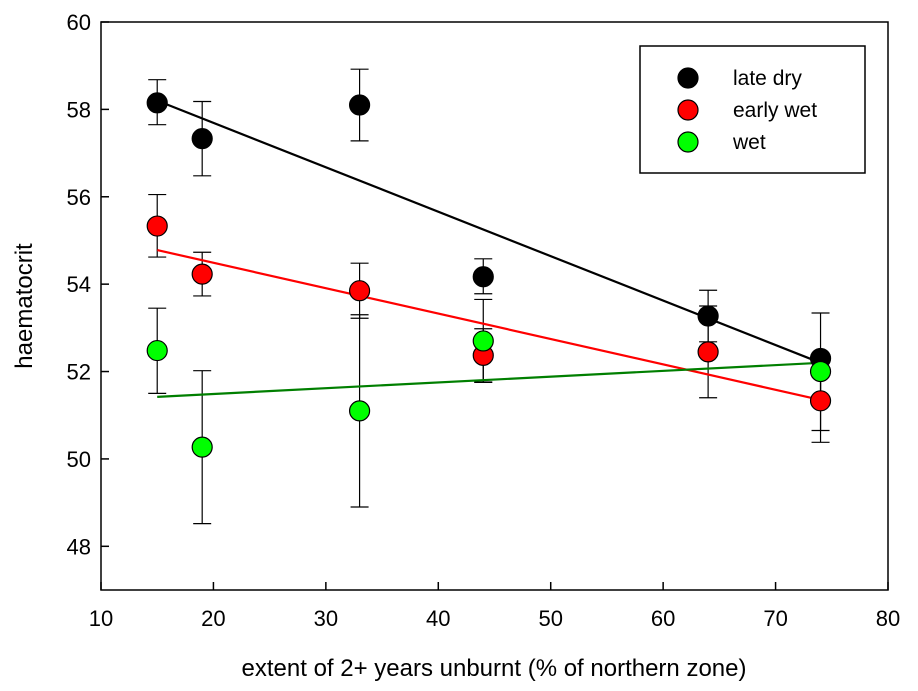 This screenshot has width=918, height=691. What do you see at coordinates (438, 618) in the screenshot?
I see `x-tick-label: 40` at bounding box center [438, 618].